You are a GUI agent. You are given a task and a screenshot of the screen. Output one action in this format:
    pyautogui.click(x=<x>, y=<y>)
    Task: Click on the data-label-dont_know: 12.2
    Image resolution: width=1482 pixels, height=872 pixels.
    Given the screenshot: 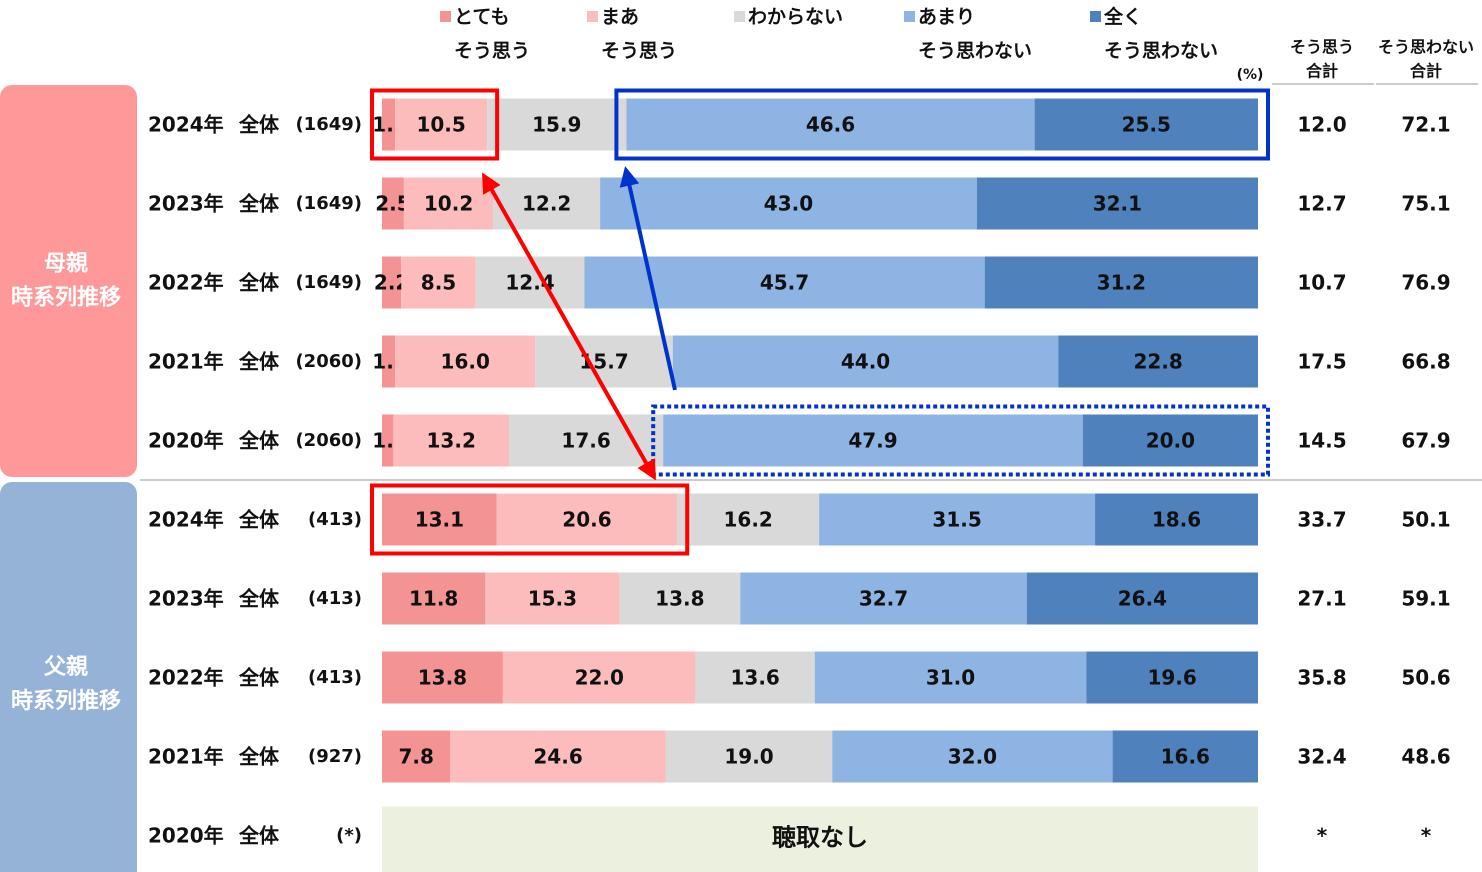 What is the action you would take?
    pyautogui.click(x=546, y=204)
    